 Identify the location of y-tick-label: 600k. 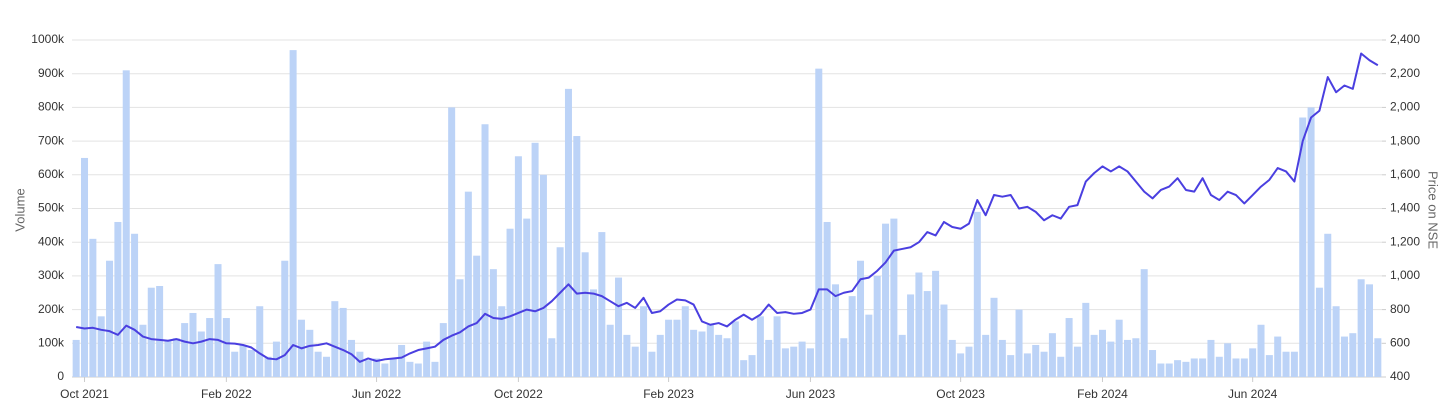
(51, 174).